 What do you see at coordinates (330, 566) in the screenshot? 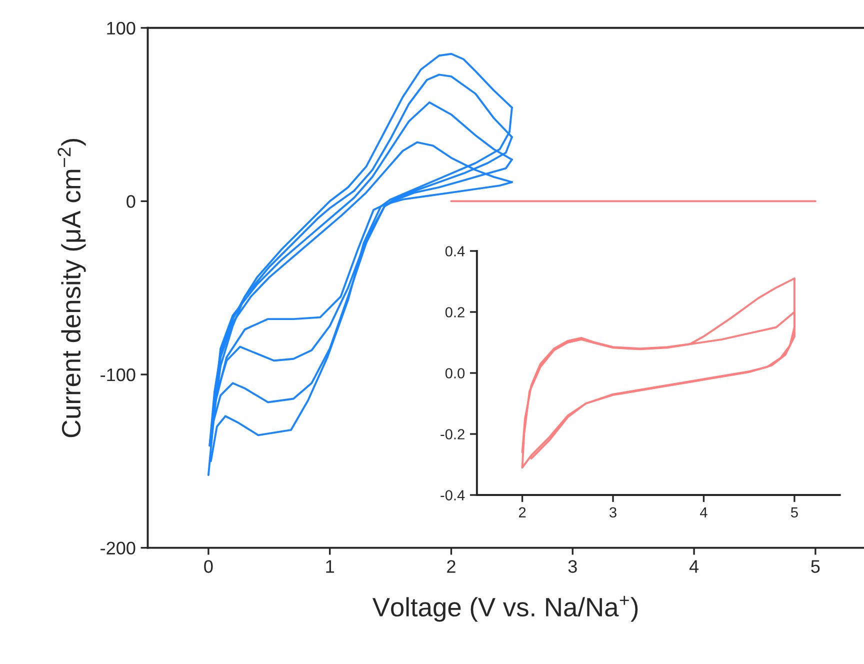
I see `x-tick-label: 1` at bounding box center [330, 566].